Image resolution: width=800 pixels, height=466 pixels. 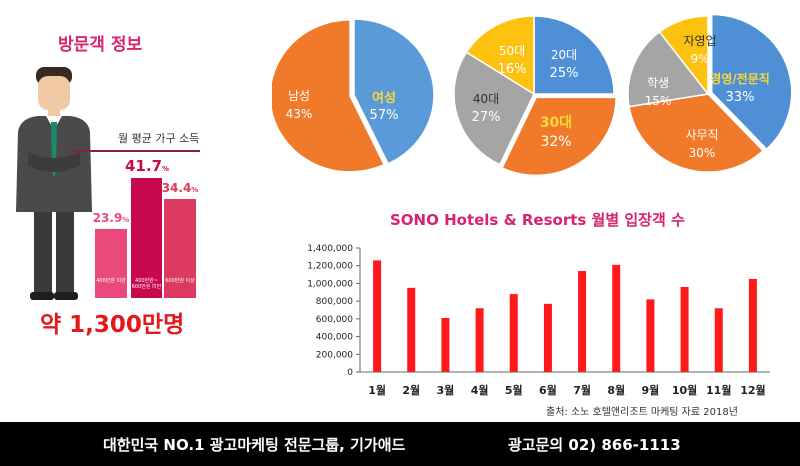 I want to click on y-tick-label: 400,000, so click(x=334, y=338).